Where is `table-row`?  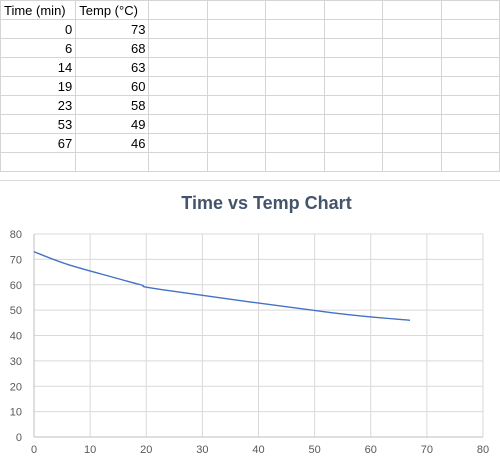 table-row is located at coordinates (250, 162).